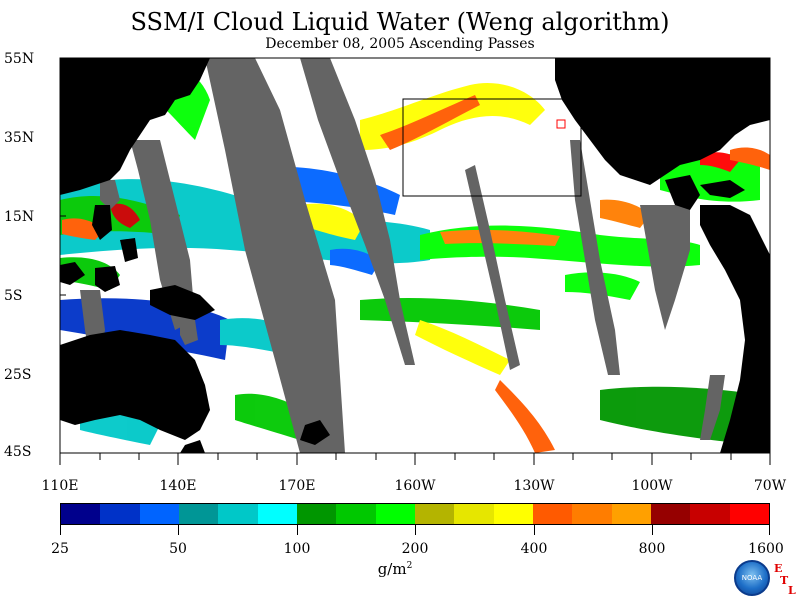  I want to click on lat-label-25s: 25S, so click(18, 375).